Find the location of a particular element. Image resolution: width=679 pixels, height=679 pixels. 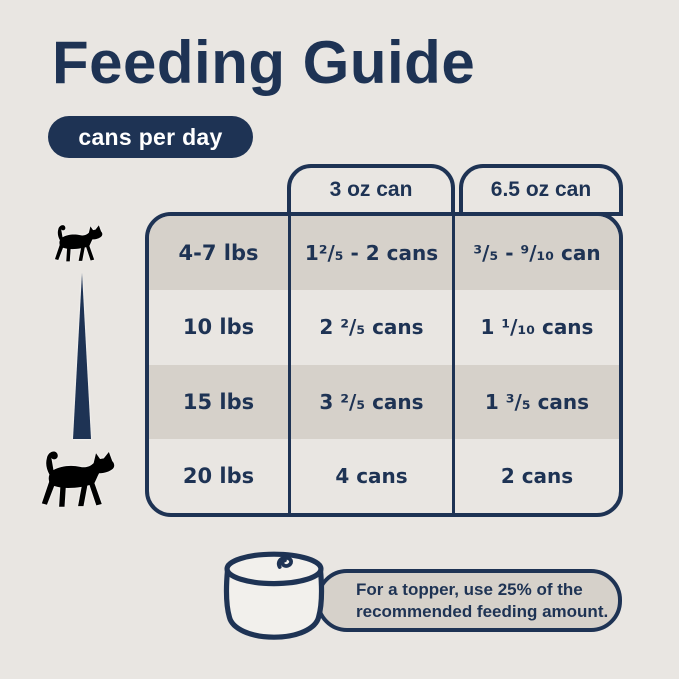

amount-6-5oz-cell: 2 cans is located at coordinates (535, 475).